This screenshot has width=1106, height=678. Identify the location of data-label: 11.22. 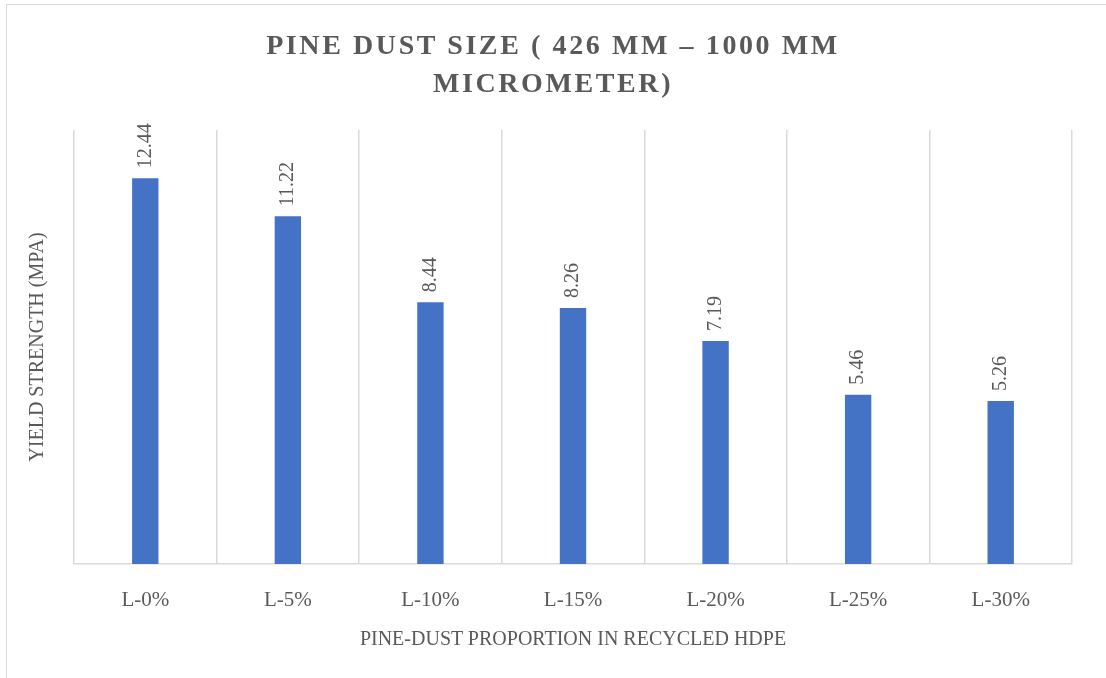
(286, 184).